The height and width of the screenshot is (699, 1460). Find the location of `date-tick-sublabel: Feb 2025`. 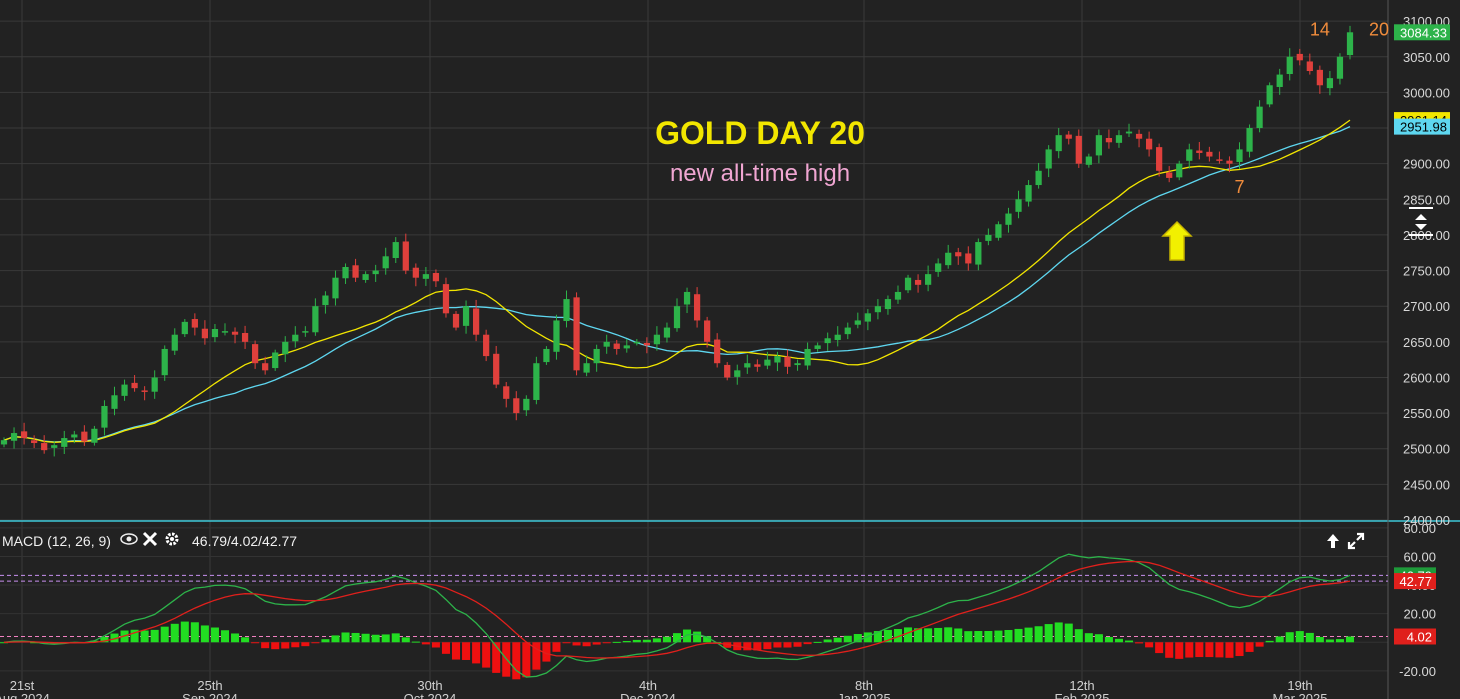

date-tick-sublabel: Feb 2025 is located at coordinates (1082, 695).